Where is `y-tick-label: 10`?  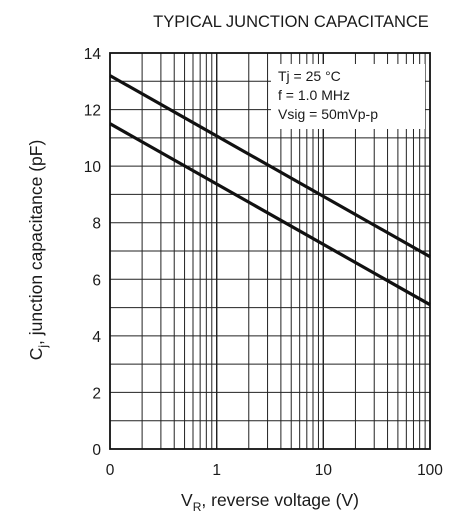 y-tick-label: 10 is located at coordinates (93, 167).